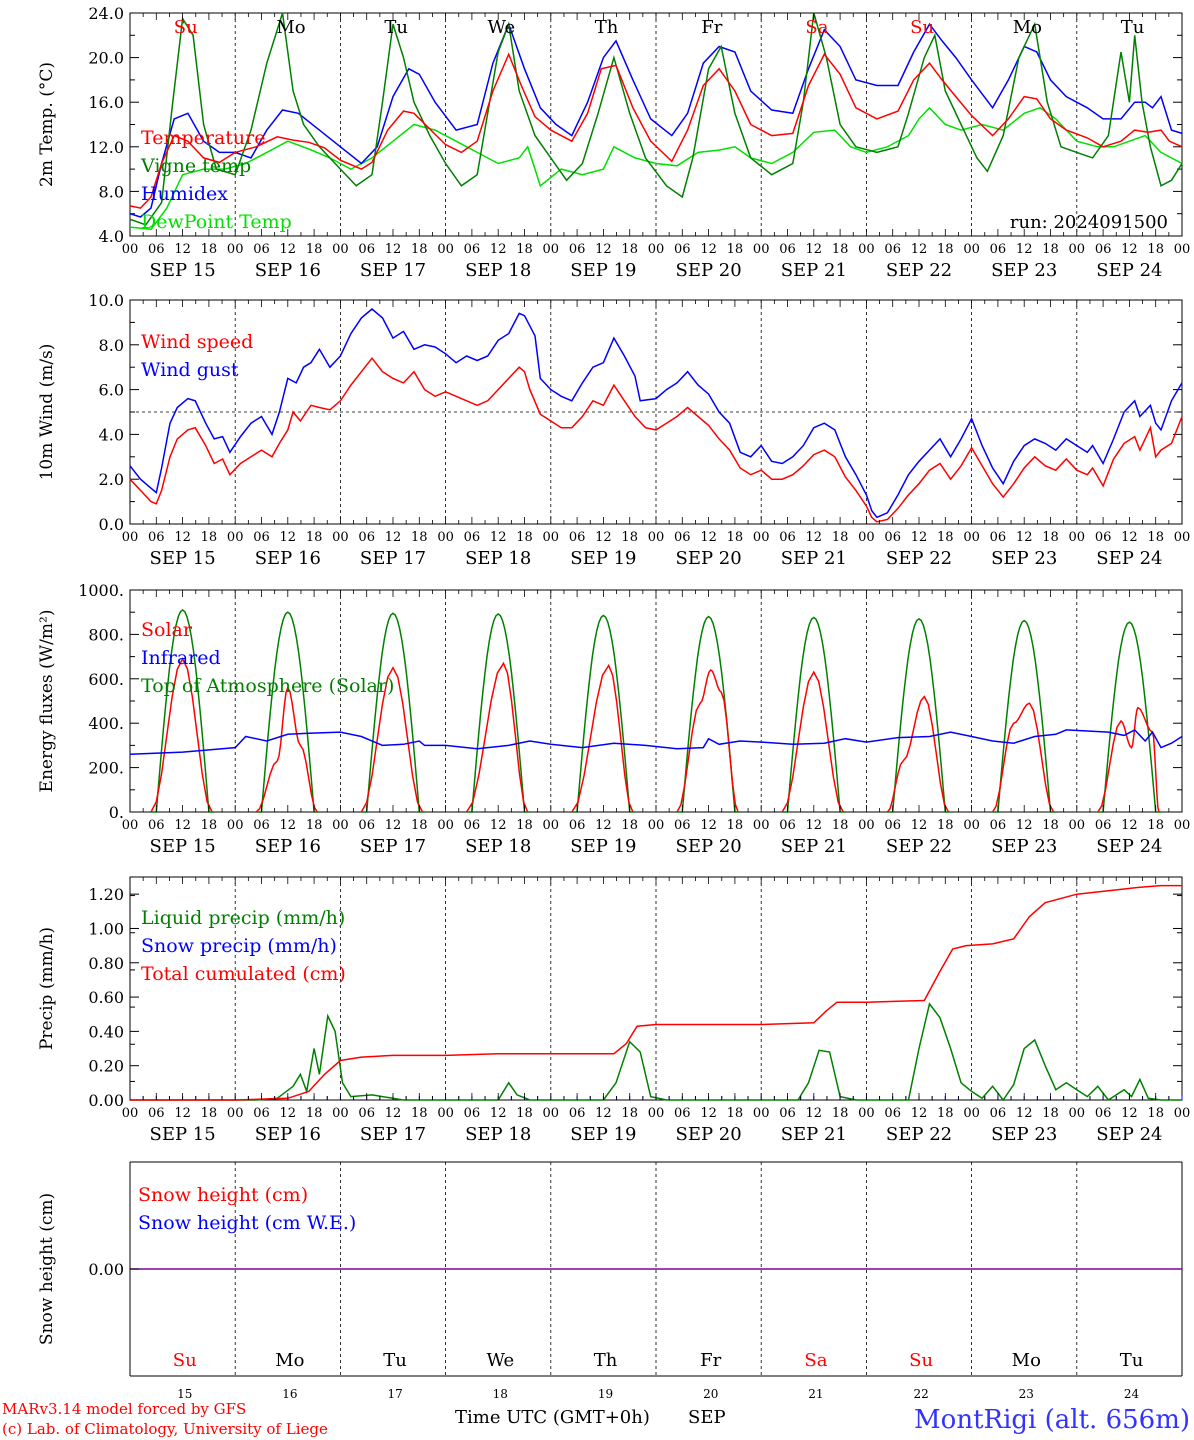 This screenshot has width=1194, height=1440. What do you see at coordinates (47, 412) in the screenshot?
I see `y-axis-label: 10m Wind (m/s)` at bounding box center [47, 412].